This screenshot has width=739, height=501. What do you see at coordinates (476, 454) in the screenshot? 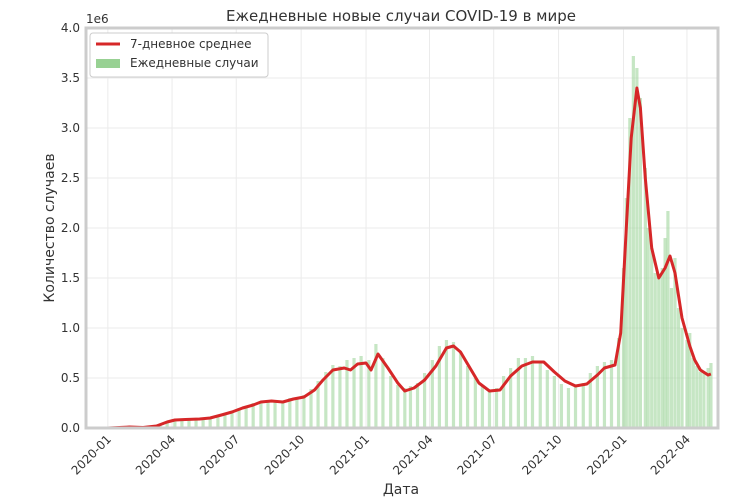
I see `x-tick-label: 2021-07` at bounding box center [476, 454].